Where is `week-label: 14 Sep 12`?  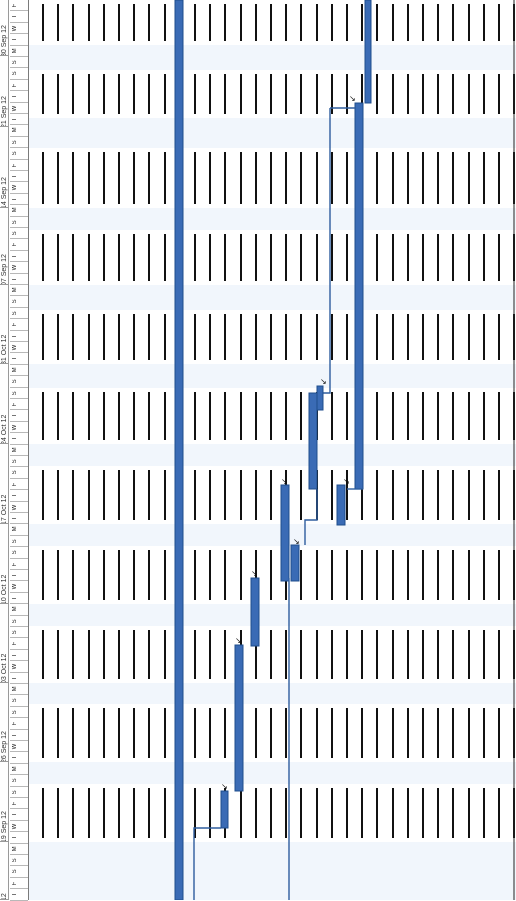 week-label: 14 Sep 12 is located at coordinates (4, 192).